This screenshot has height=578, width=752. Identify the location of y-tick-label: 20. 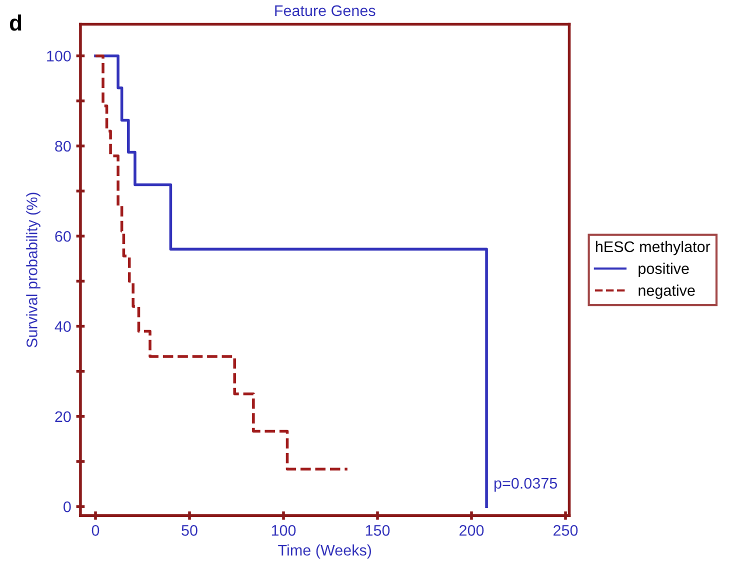
(63, 416).